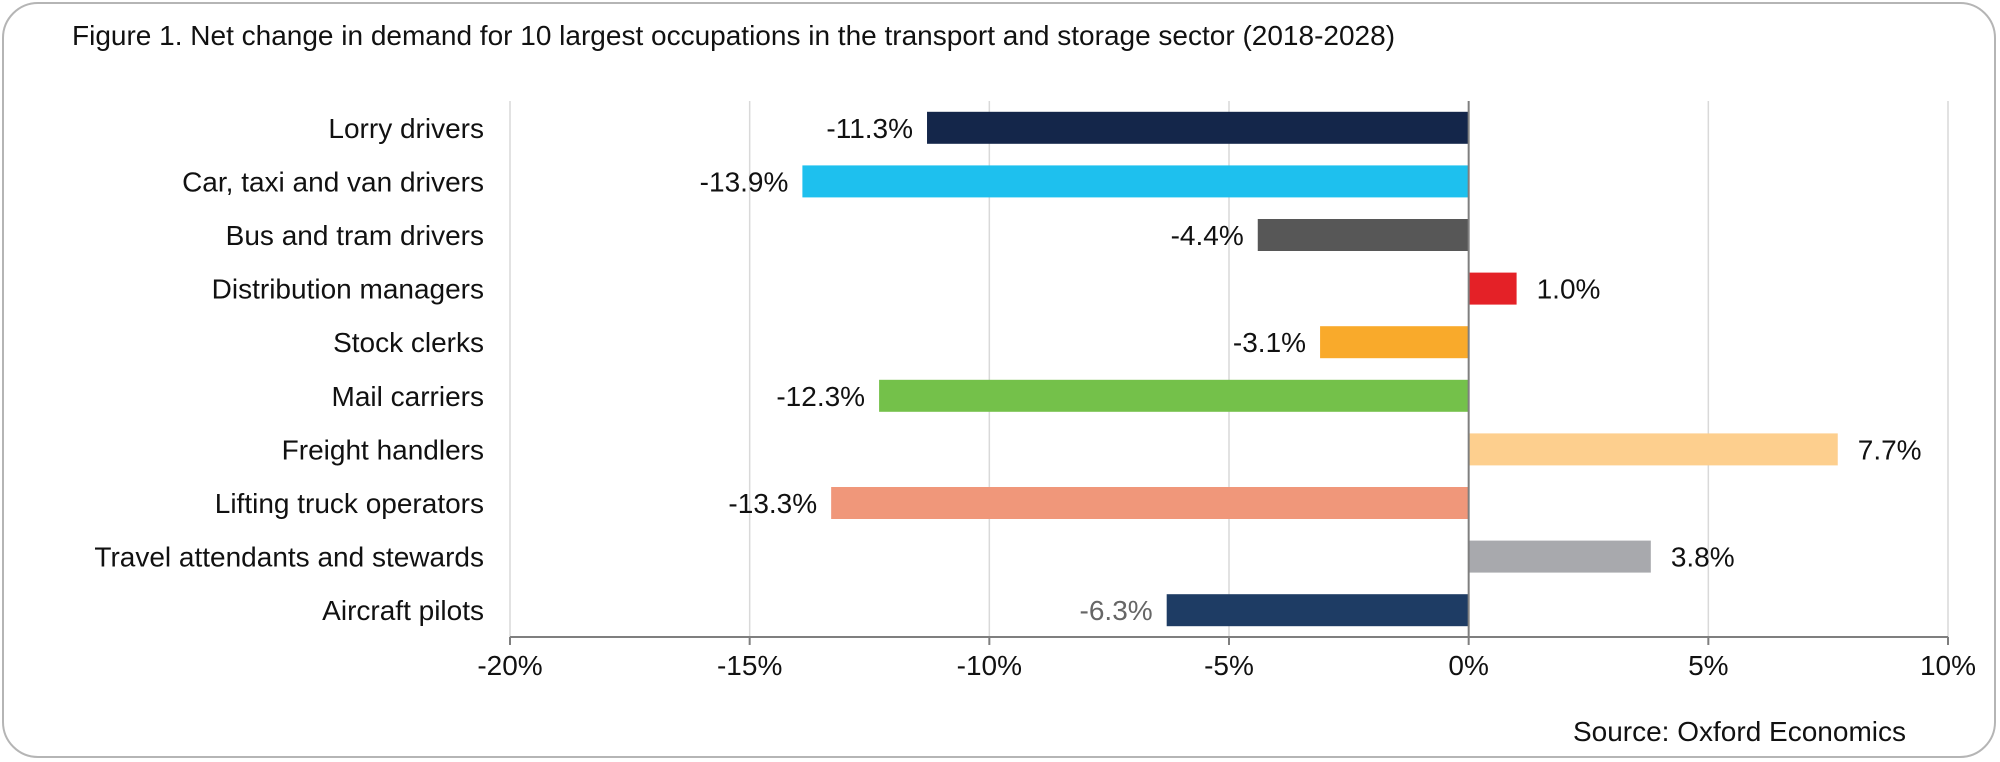 This screenshot has width=2000, height=762. What do you see at coordinates (348, 289) in the screenshot?
I see `category-label-3: Distribution managers` at bounding box center [348, 289].